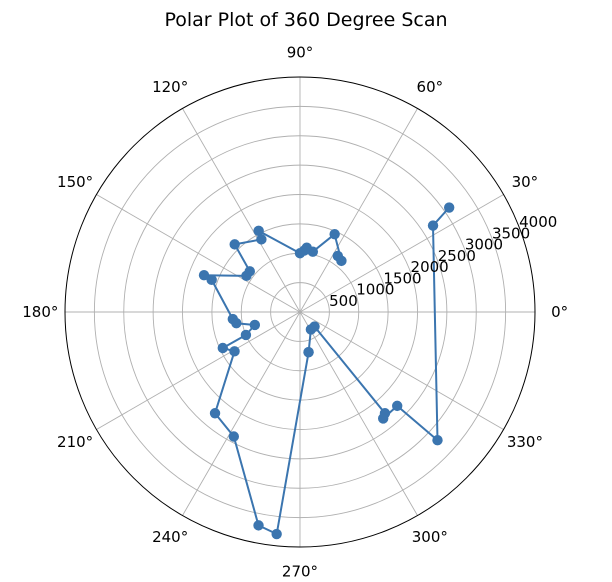  Describe the element at coordinates (300, 572) in the screenshot. I see `angle-tick-label-9: 270°` at that location.